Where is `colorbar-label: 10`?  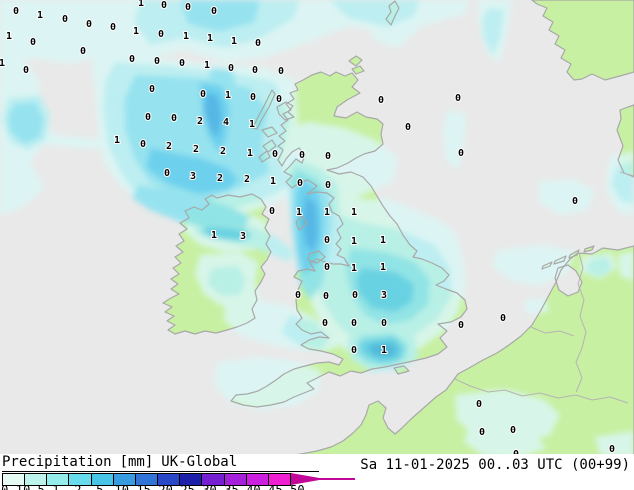 colorbar-label: 10 is located at coordinates (121, 486).